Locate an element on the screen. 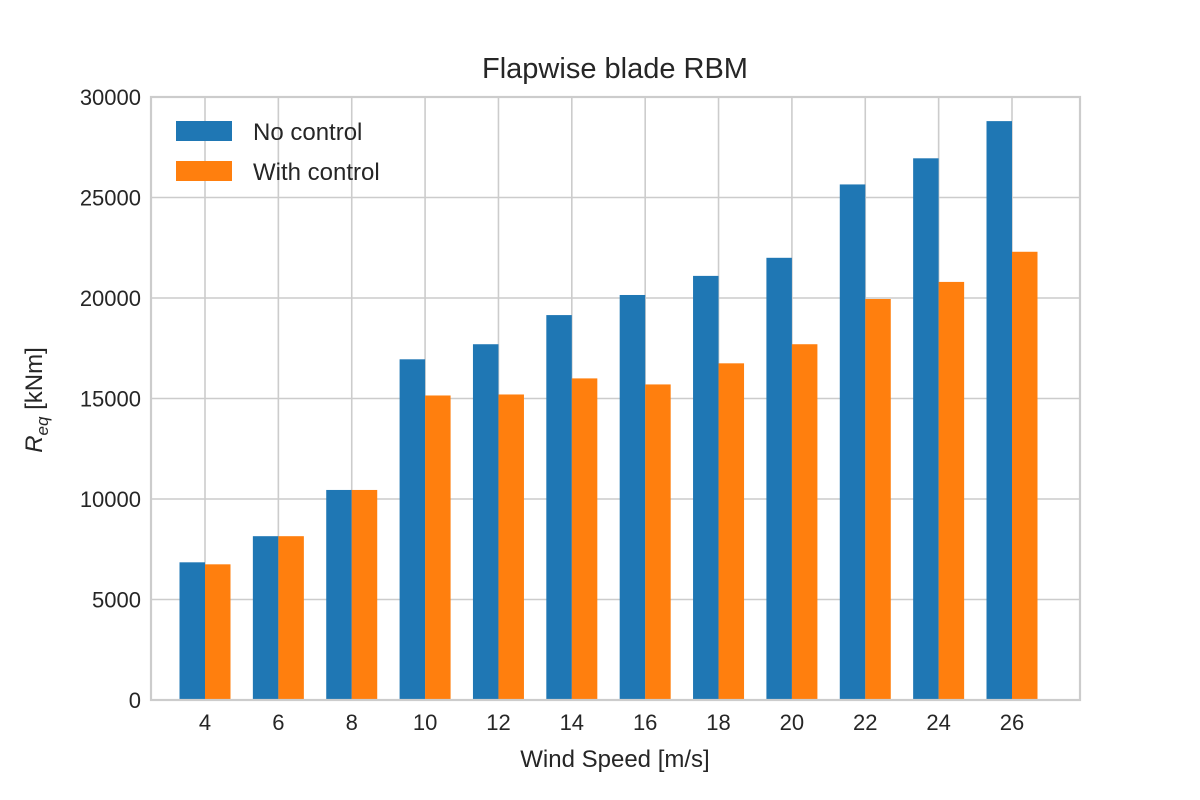 This screenshot has height=800, width=1200. legend-label-no-control: No control is located at coordinates (307, 132).